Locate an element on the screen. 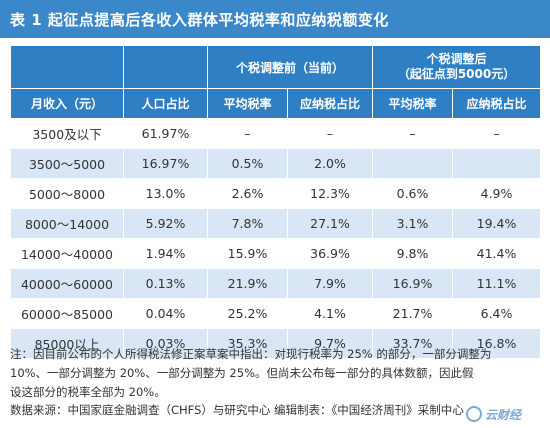  table-cell: 2.6% is located at coordinates (247, 193).